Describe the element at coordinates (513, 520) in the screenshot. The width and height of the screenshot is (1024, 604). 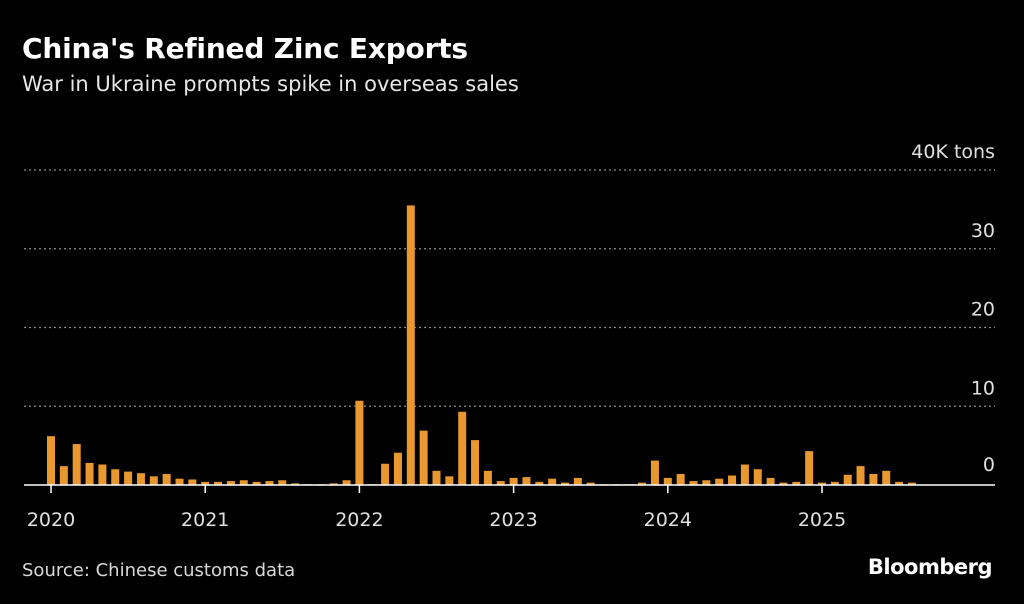
I see `x-tick-label: 2023` at that location.